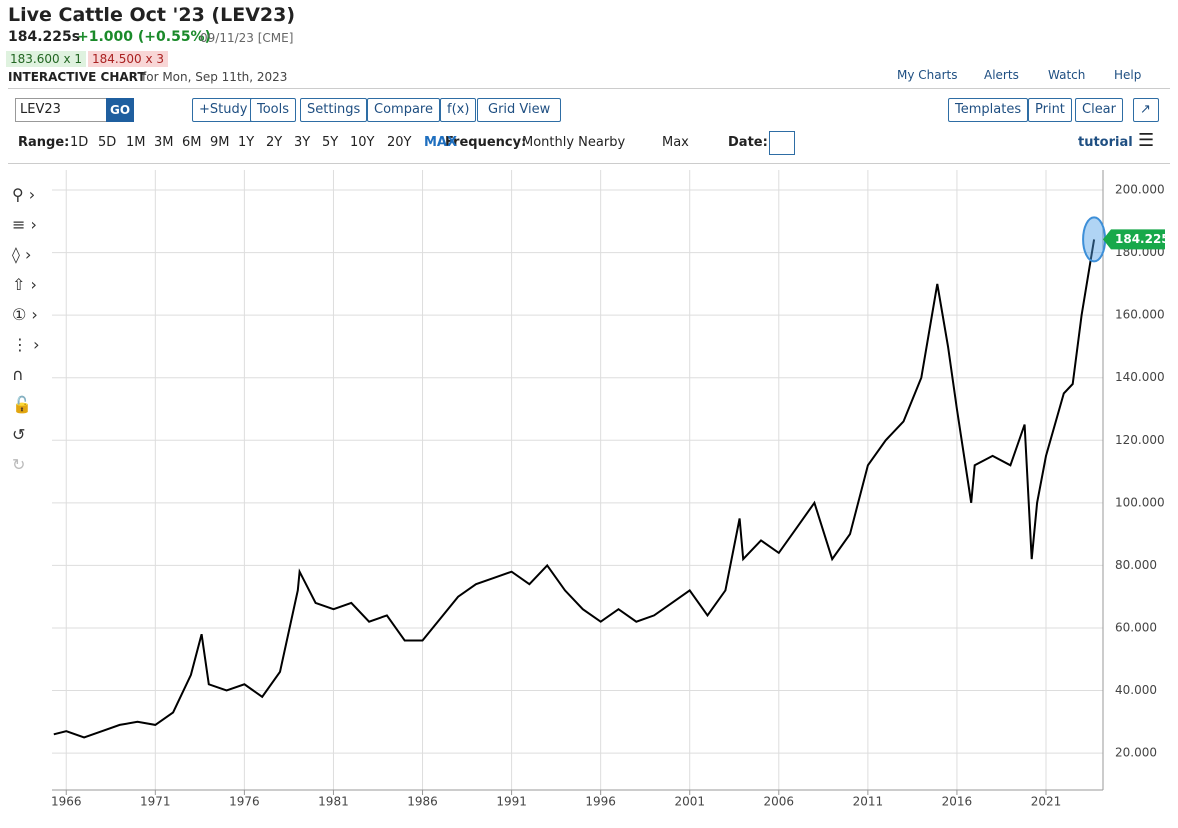 This screenshot has height=828, width=1178. I want to click on range-option: 2Y, so click(274, 142).